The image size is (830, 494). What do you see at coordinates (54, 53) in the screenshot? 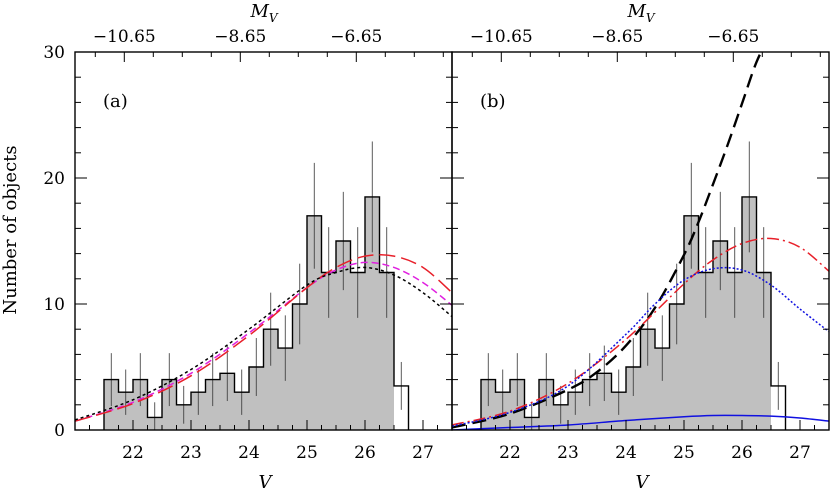
I see `y-tick-label: 30` at bounding box center [54, 53].